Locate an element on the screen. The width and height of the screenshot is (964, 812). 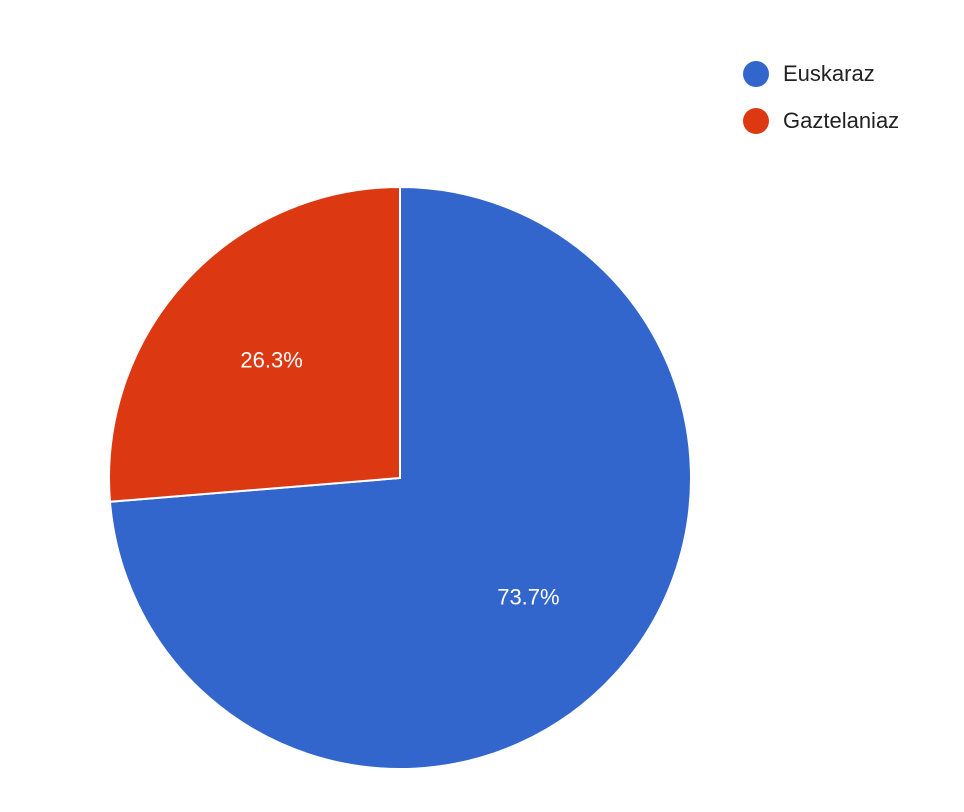
legend-swatch-euskaraz is located at coordinates (756, 73).